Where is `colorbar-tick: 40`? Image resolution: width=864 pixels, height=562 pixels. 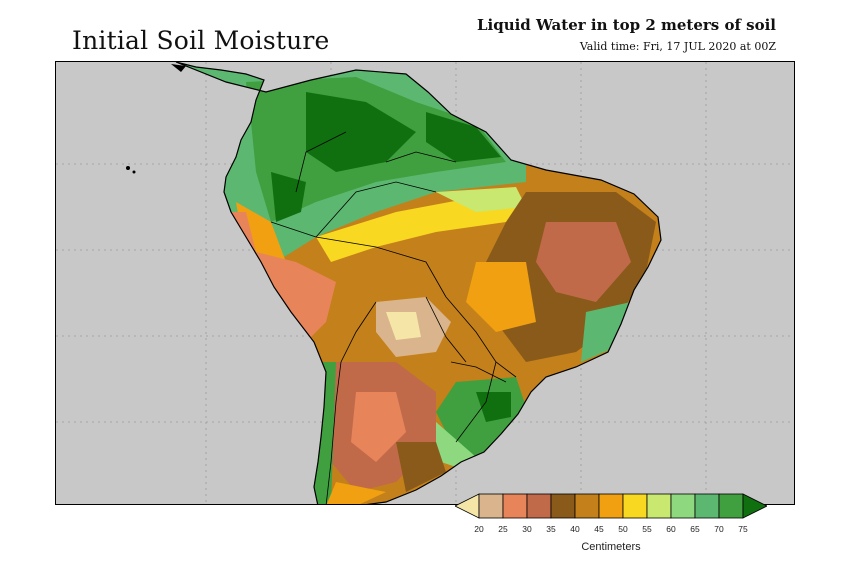 colorbar-tick: 40 is located at coordinates (575, 529).